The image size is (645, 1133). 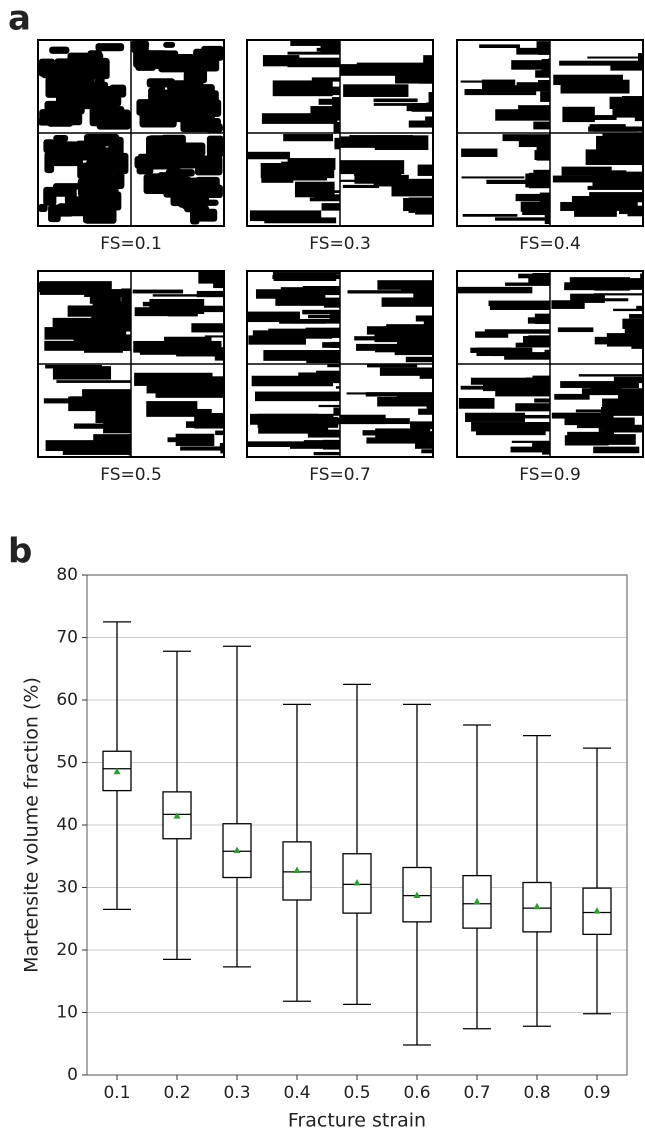 I want to click on y-tick-label: 70, so click(x=67, y=638).